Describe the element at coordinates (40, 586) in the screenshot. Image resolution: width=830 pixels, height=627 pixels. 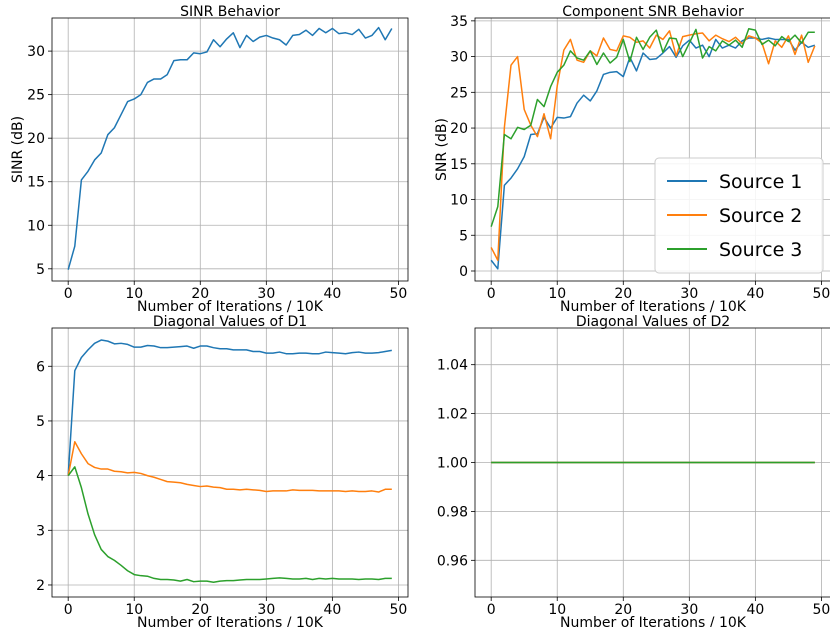
I see `y-tick-label: 2` at that location.